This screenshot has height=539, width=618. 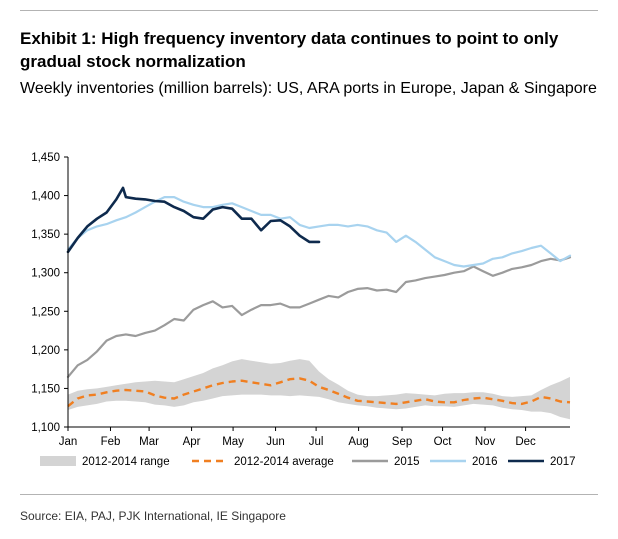 What do you see at coordinates (309, 10) in the screenshot?
I see `top-rule` at bounding box center [309, 10].